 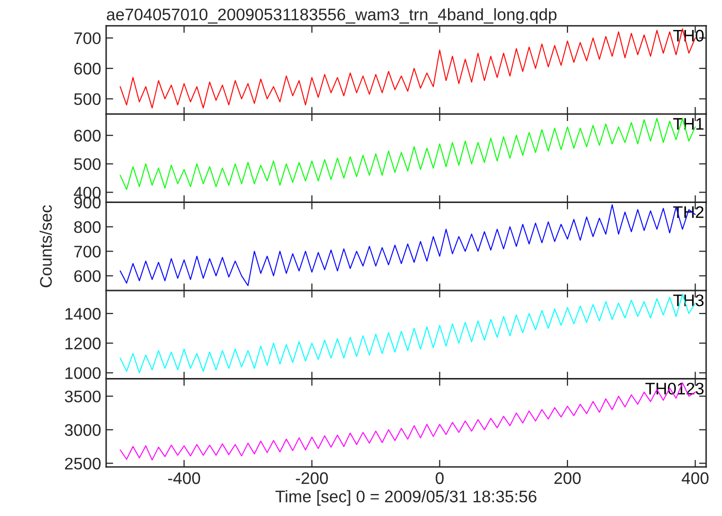 I want to click on y-tick-label: 3500, so click(x=82, y=396).